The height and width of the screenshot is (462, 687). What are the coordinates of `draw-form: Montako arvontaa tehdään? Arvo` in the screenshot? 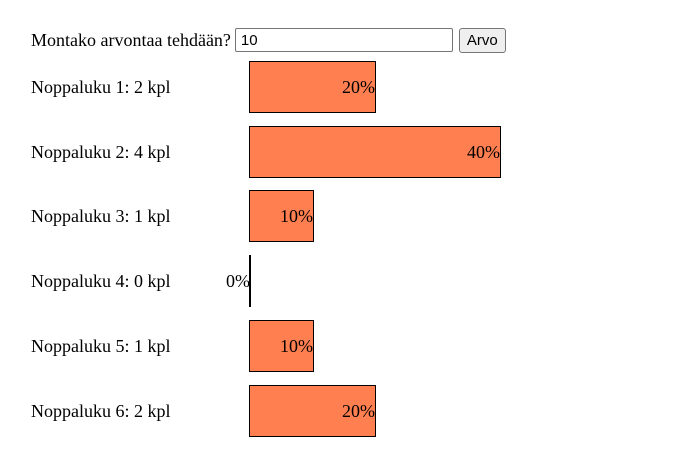 It's located at (268, 40).